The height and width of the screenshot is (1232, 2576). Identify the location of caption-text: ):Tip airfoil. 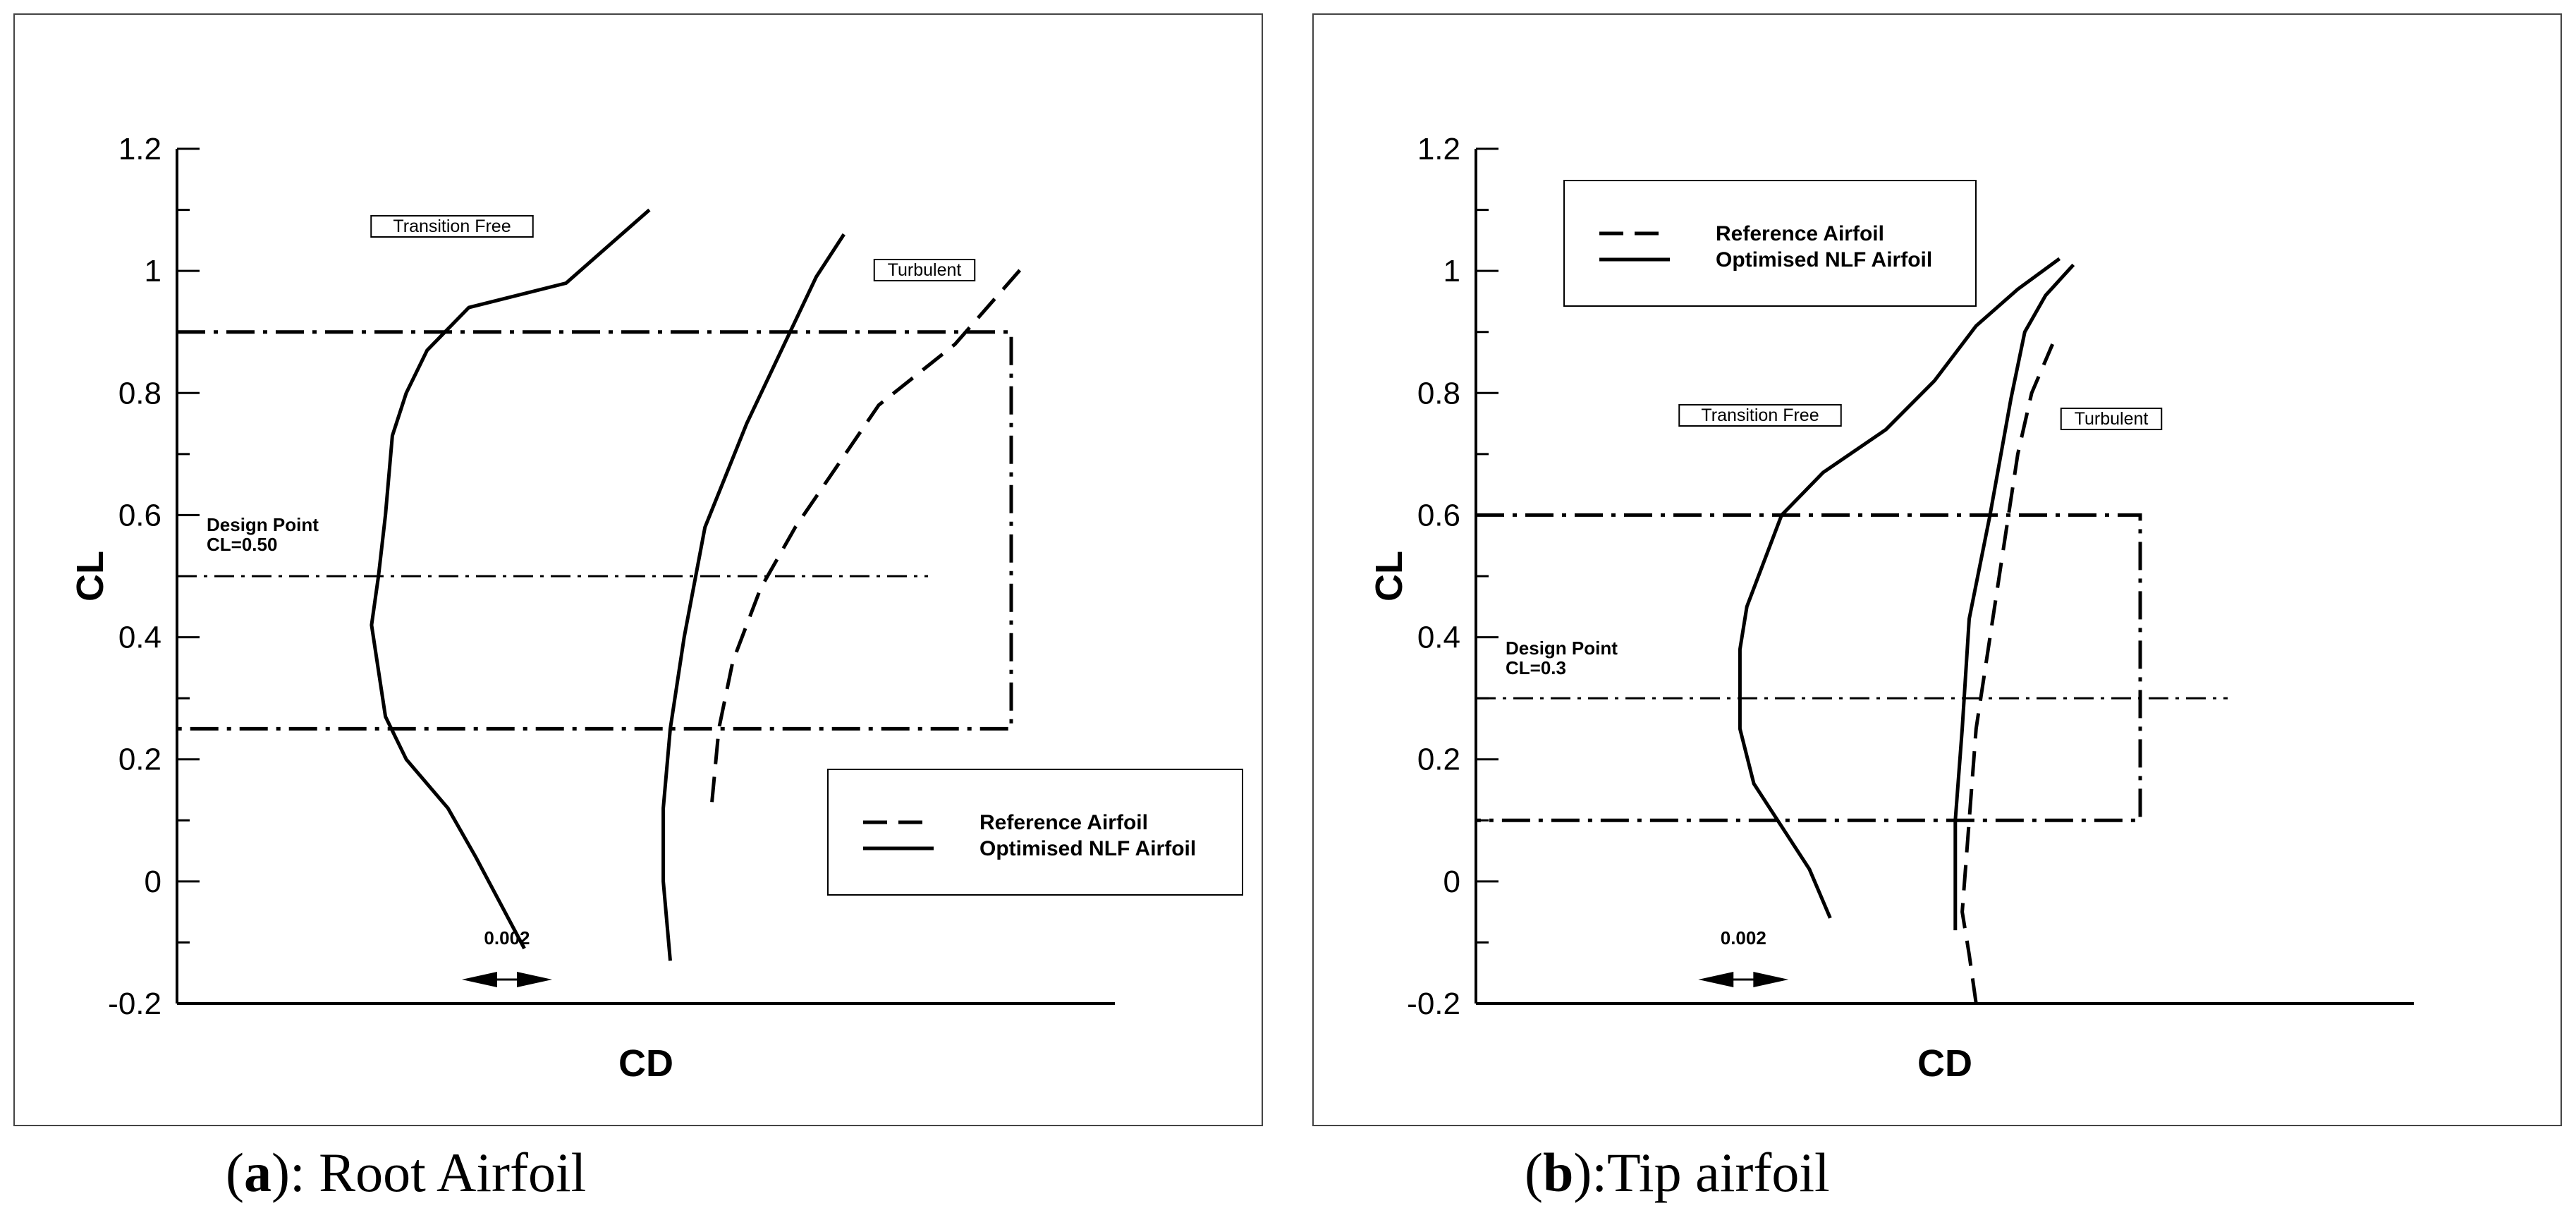
(1702, 1173).